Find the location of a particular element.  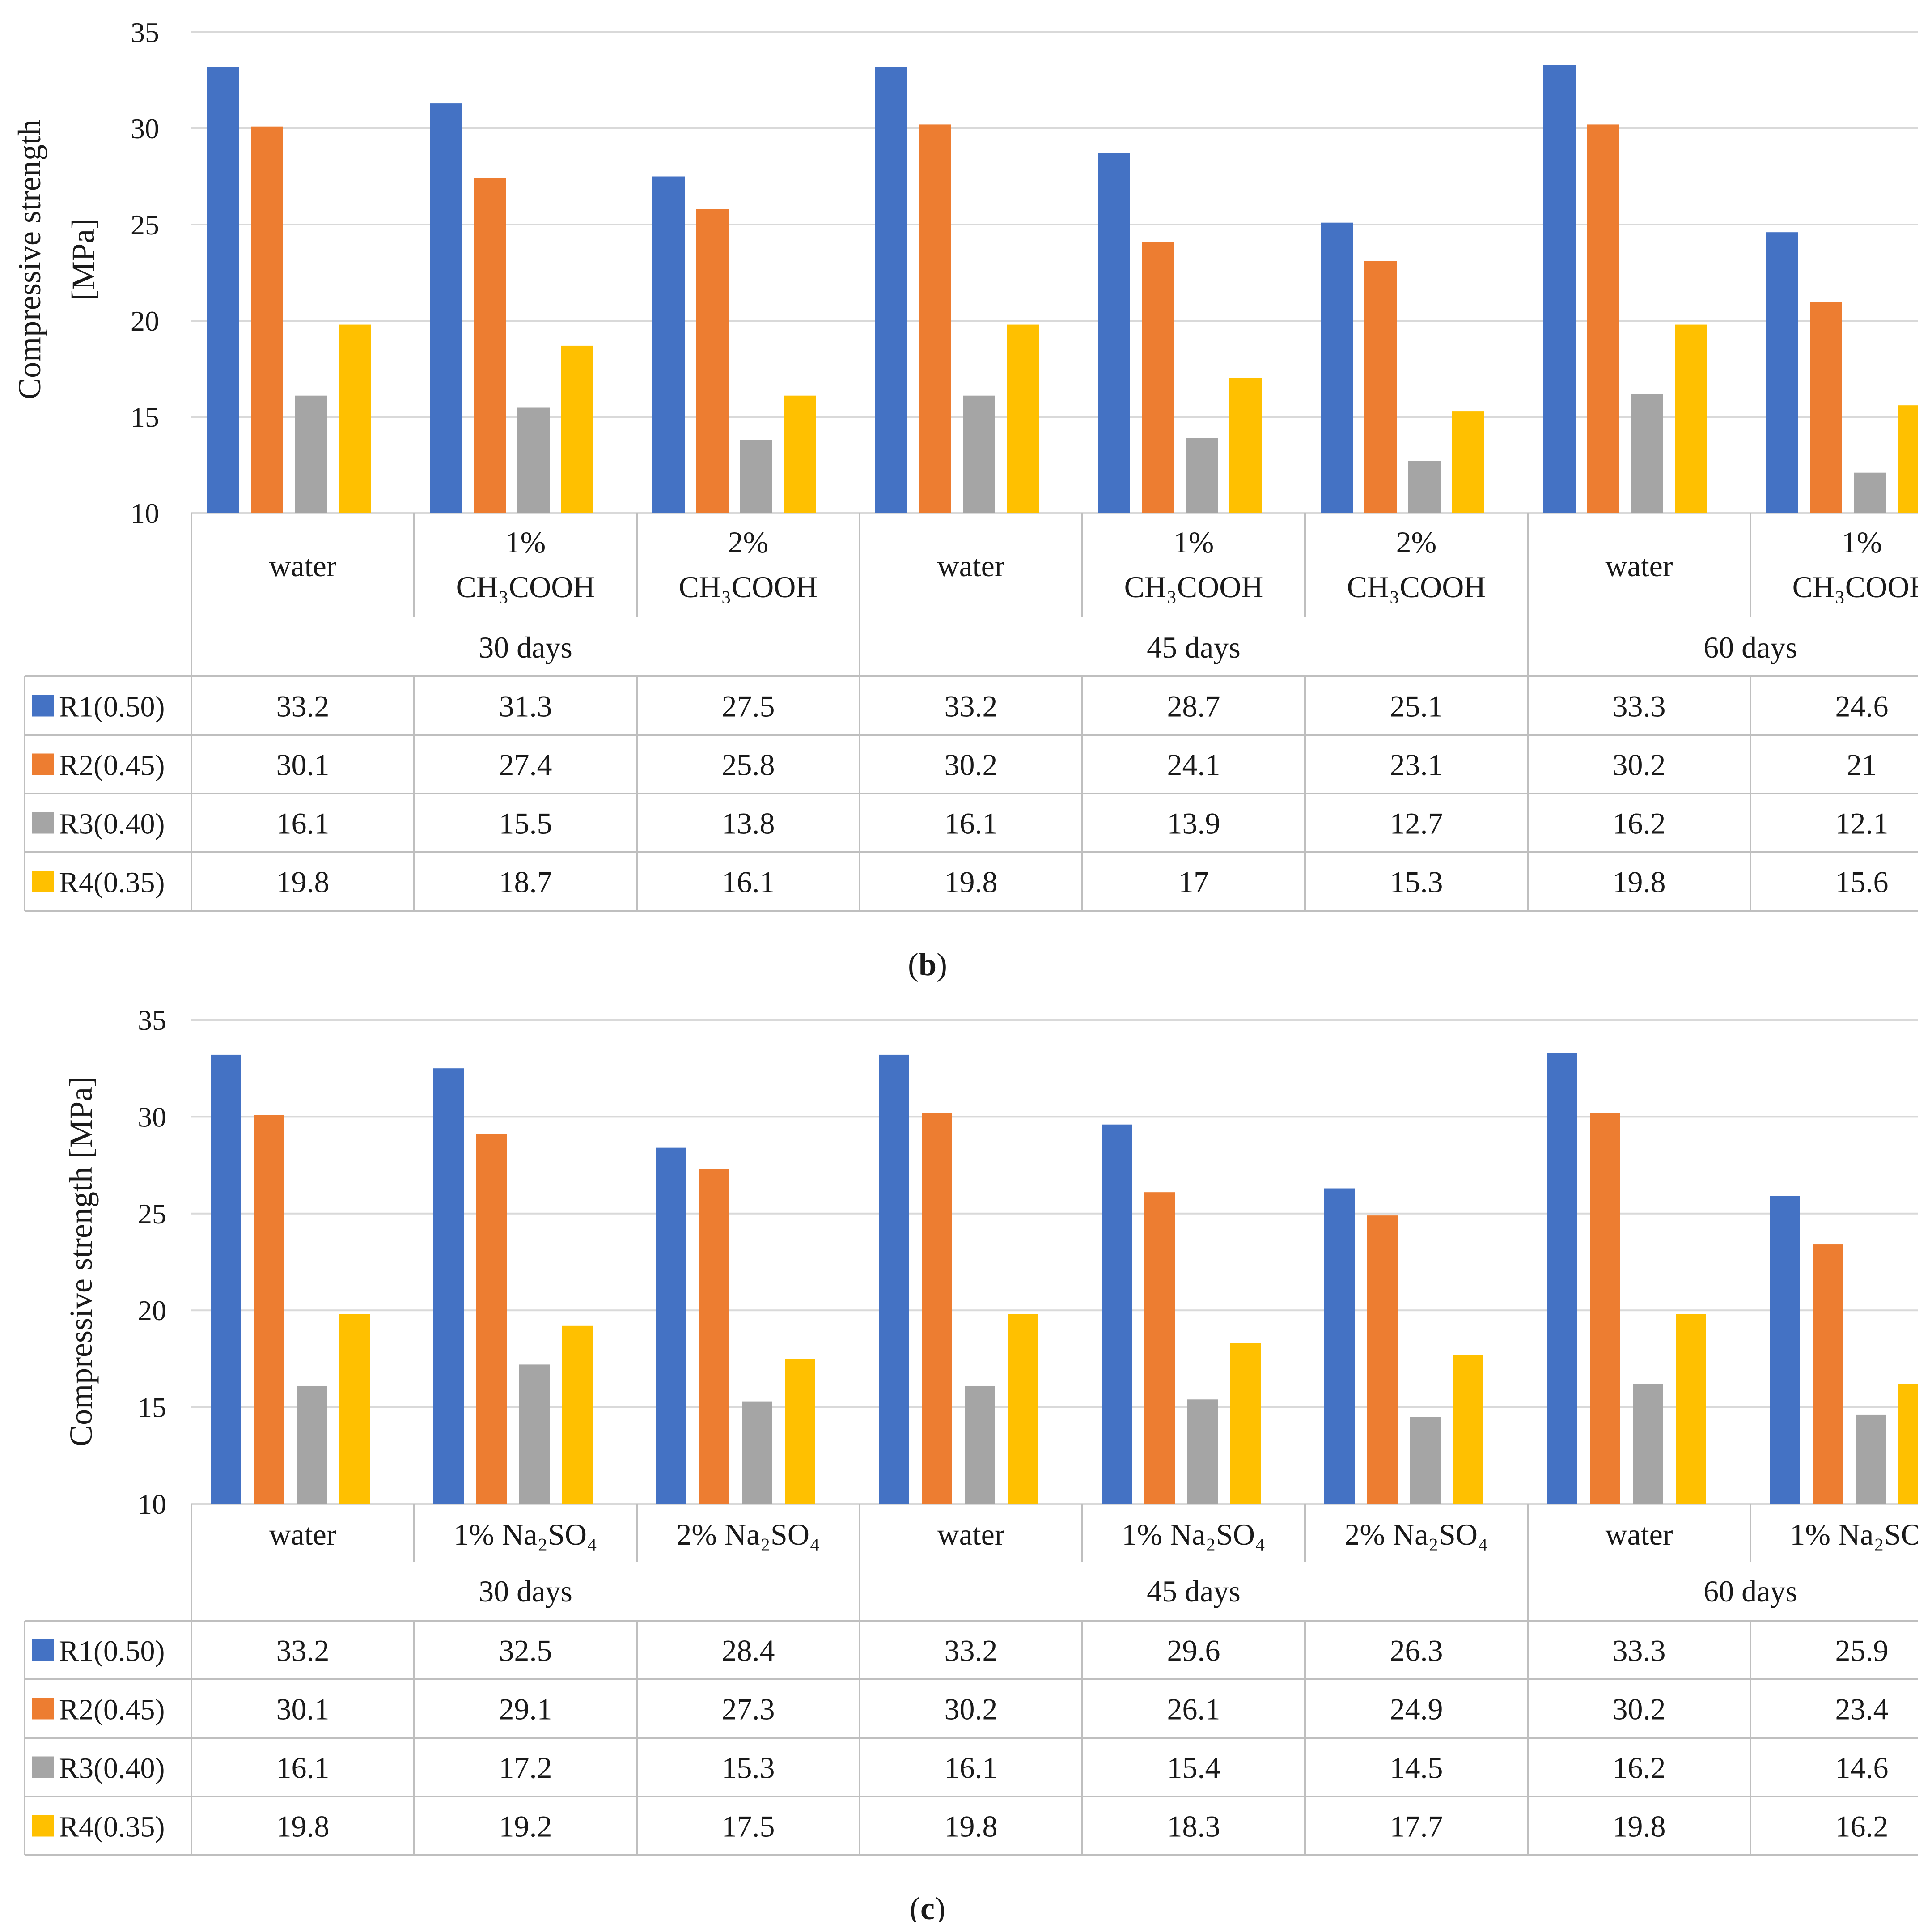

data-label: 28.7 is located at coordinates (1193, 706).